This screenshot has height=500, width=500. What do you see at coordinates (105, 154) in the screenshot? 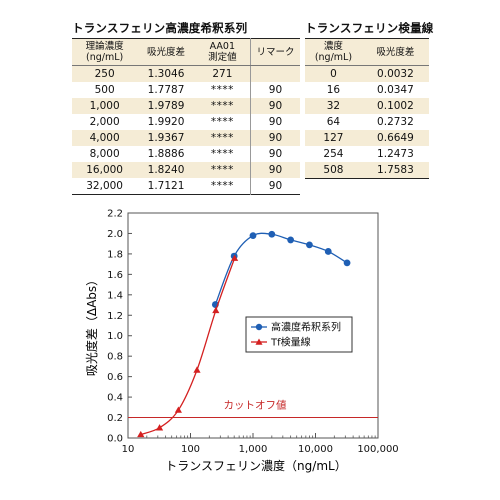
I see `cell-concentration: 8,000` at bounding box center [105, 154].